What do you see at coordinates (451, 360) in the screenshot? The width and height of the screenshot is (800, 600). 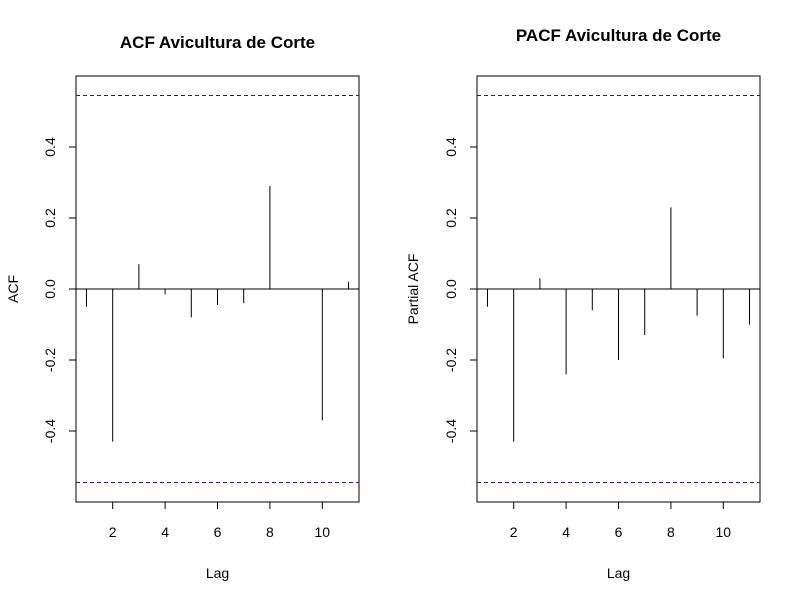 I see `pacf-y-tick-label: -0.2` at bounding box center [451, 360].